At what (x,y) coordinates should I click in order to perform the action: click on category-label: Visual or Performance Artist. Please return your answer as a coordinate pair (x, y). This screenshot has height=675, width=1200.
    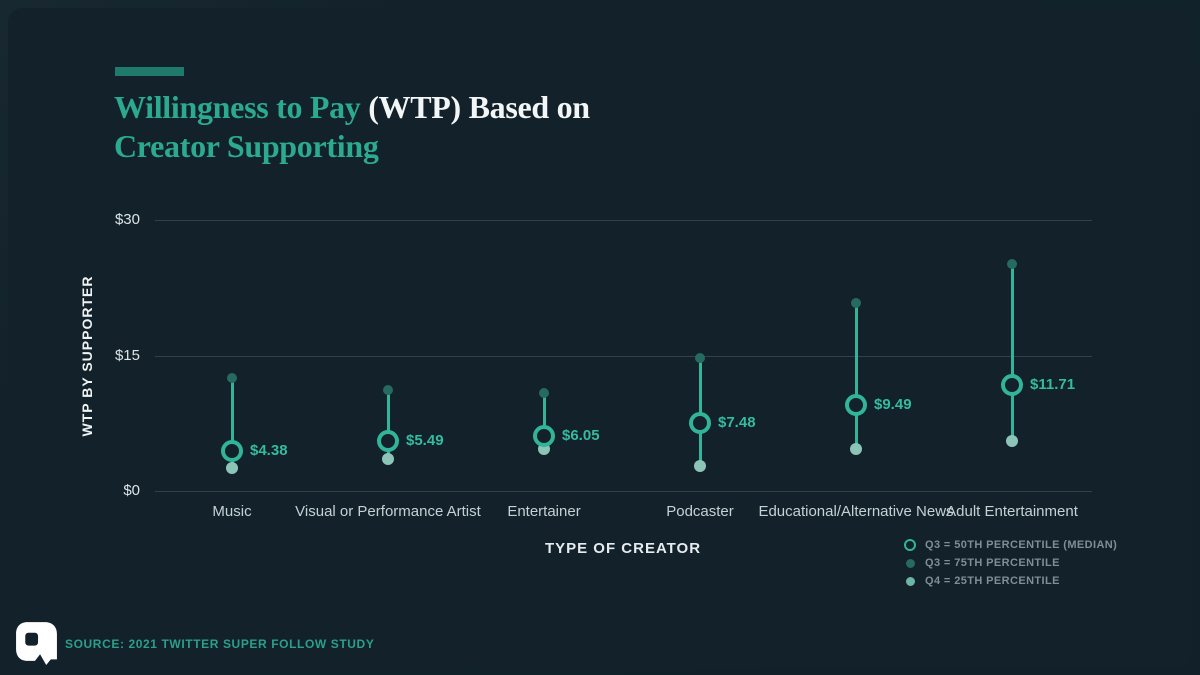
    Looking at the image, I should click on (388, 511).